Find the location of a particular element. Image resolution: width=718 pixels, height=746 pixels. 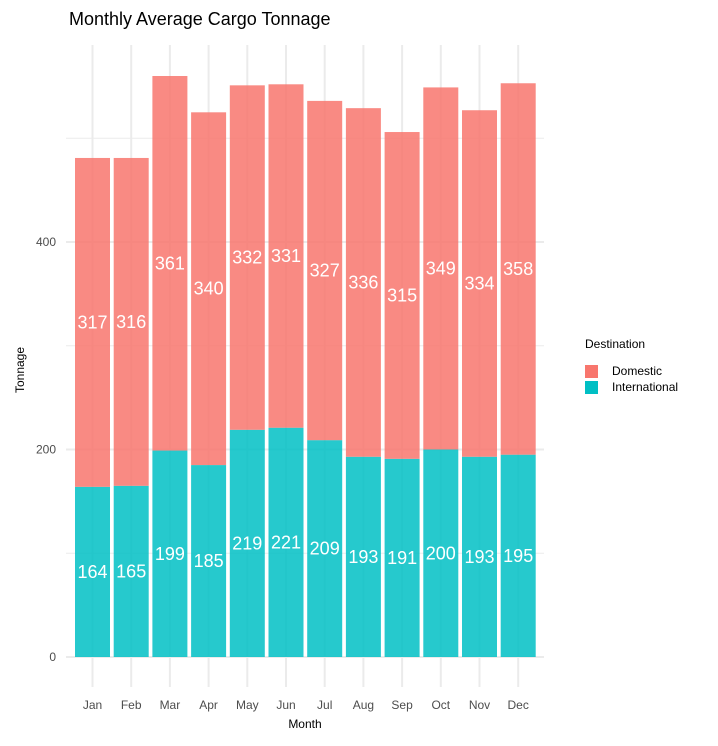

y-axis-title: Tonnage is located at coordinates (20, 370).